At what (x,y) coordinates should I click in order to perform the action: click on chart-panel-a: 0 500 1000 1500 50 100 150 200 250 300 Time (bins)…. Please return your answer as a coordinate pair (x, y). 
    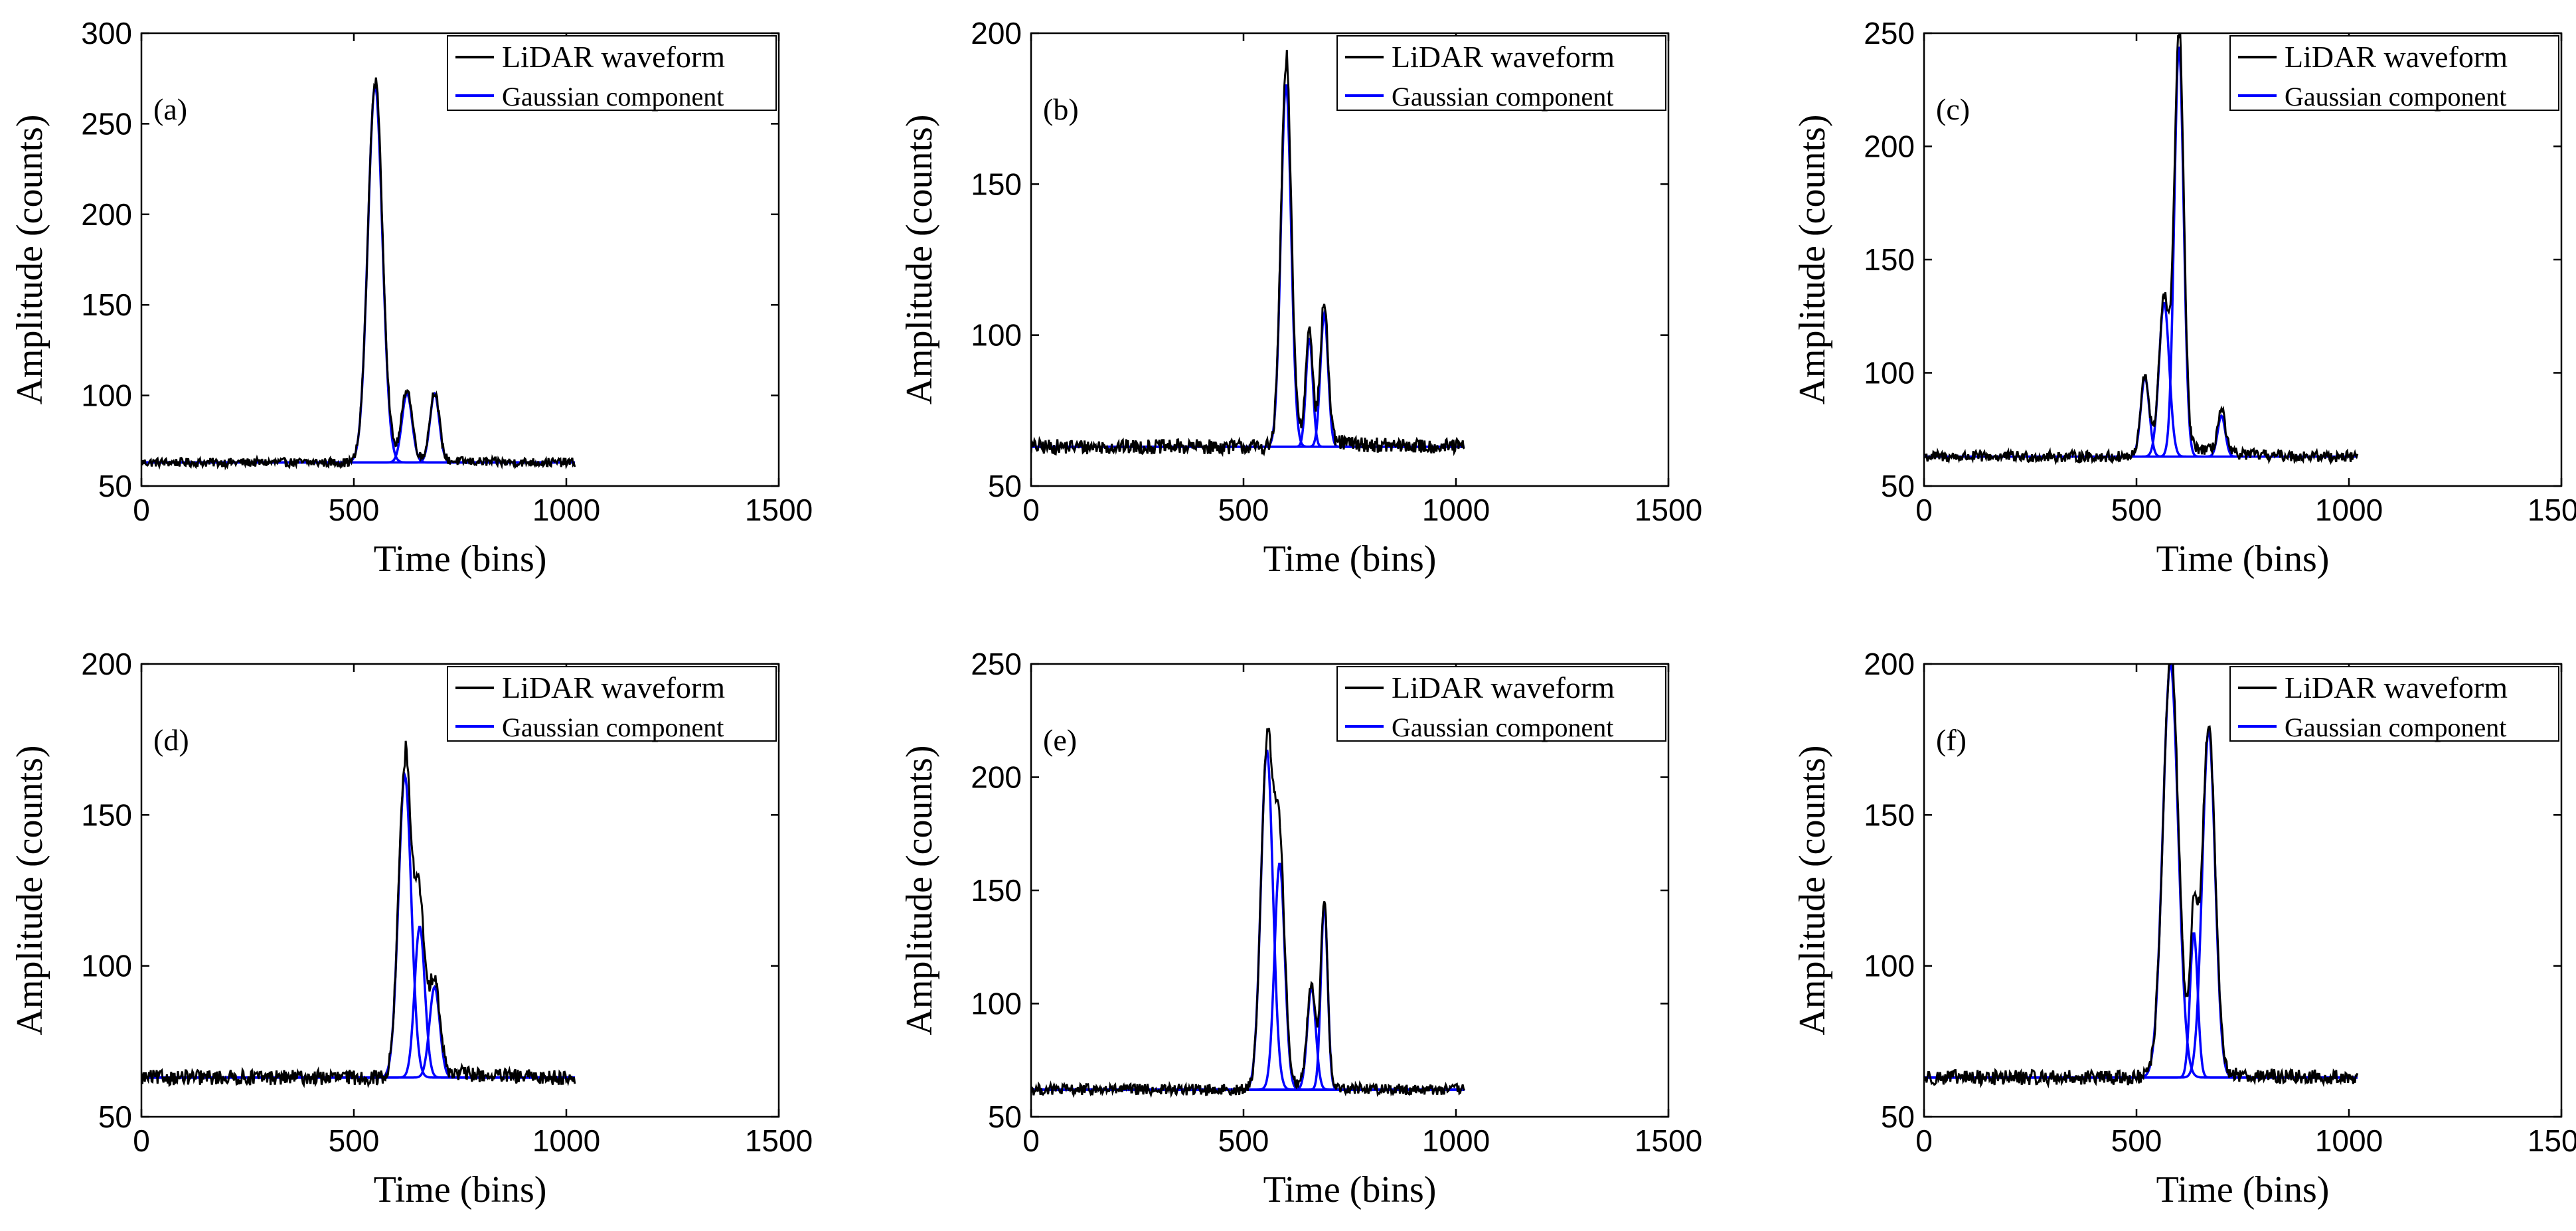
    Looking at the image, I should click on (411, 298).